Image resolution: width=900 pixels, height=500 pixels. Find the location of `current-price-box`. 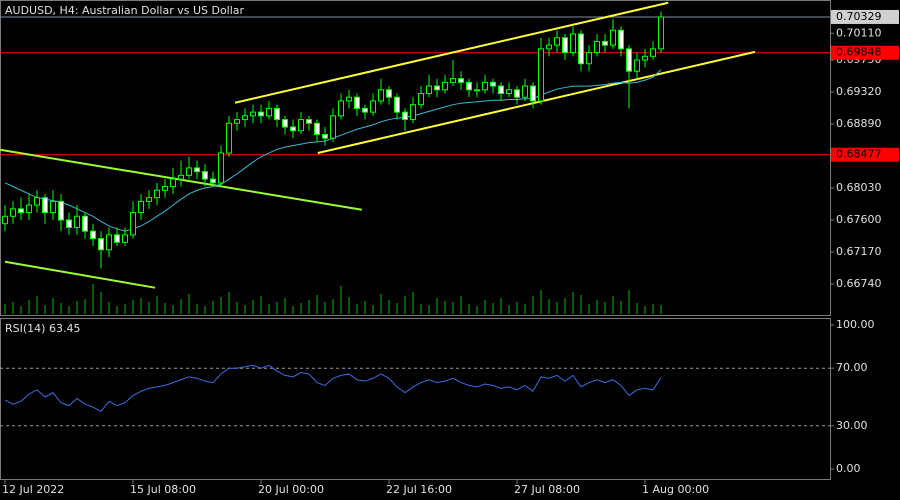

current-price-box is located at coordinates (865, 16).